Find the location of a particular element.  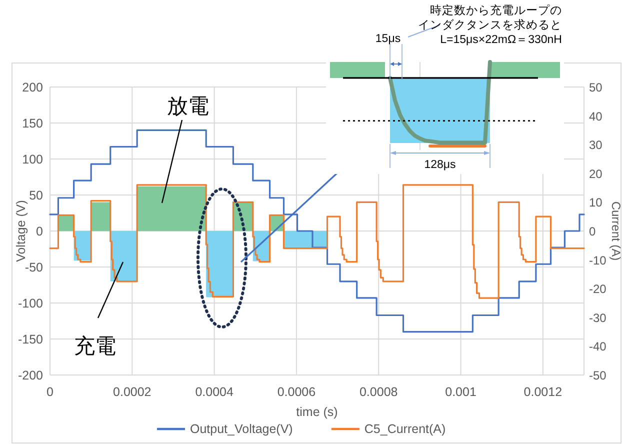

y2-tick-label: -10 is located at coordinates (598, 260).